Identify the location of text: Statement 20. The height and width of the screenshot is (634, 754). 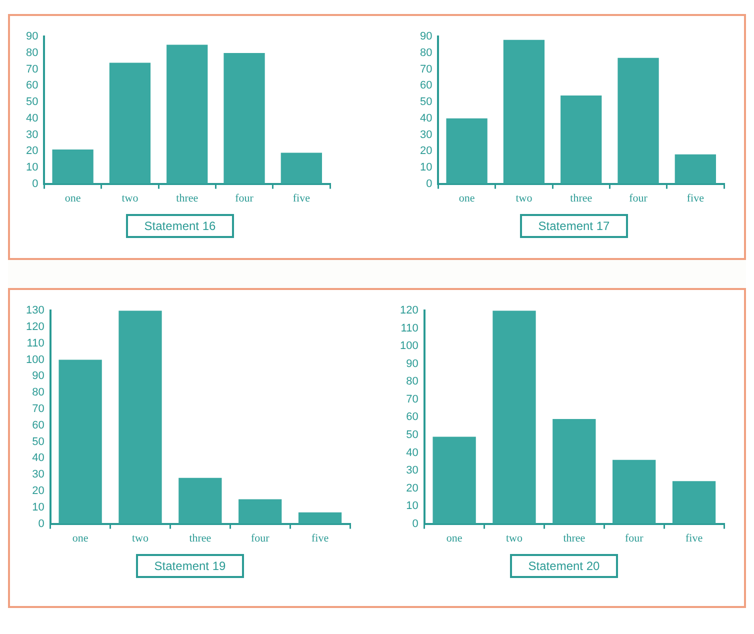
(564, 566).